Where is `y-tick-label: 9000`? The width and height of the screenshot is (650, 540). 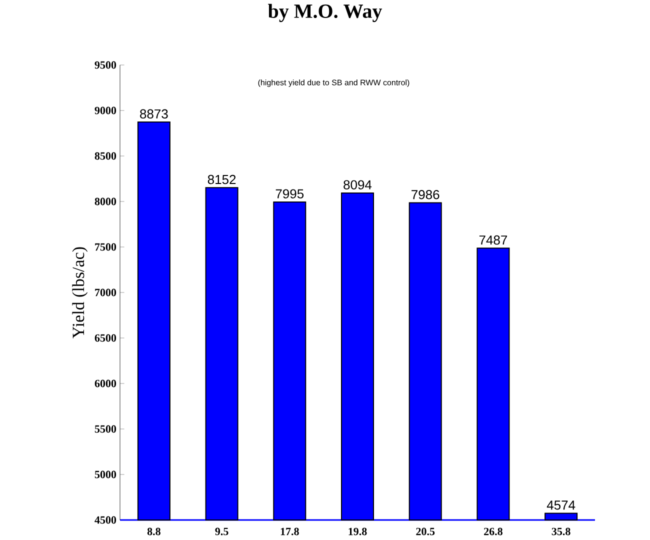
y-tick-label: 9000 is located at coordinates (105, 110).